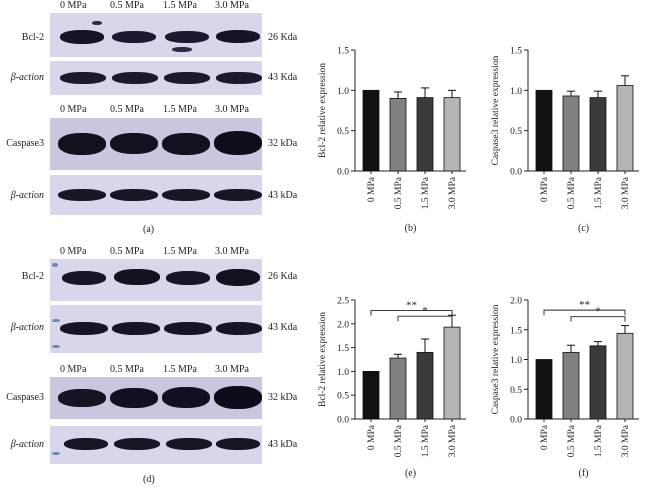 This screenshot has width=646, height=489. Describe the element at coordinates (410, 473) in the screenshot. I see `panel-label-e: (e)` at that location.